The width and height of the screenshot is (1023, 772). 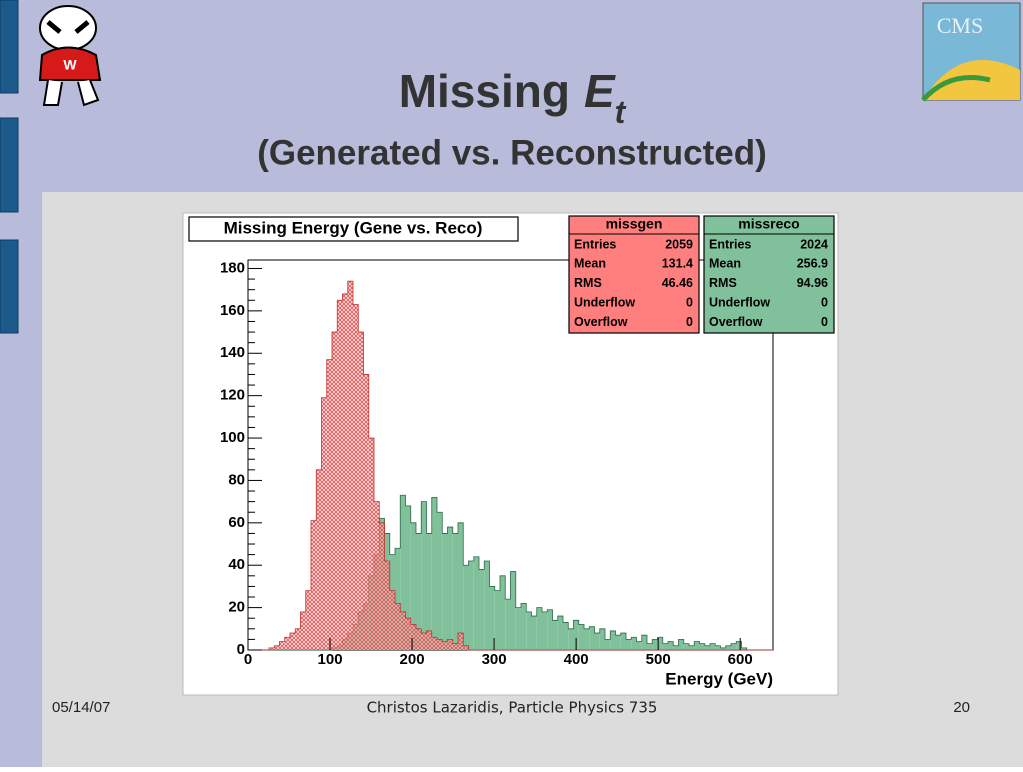 What do you see at coordinates (353, 229) in the screenshot?
I see `chart-title-box` at bounding box center [353, 229].